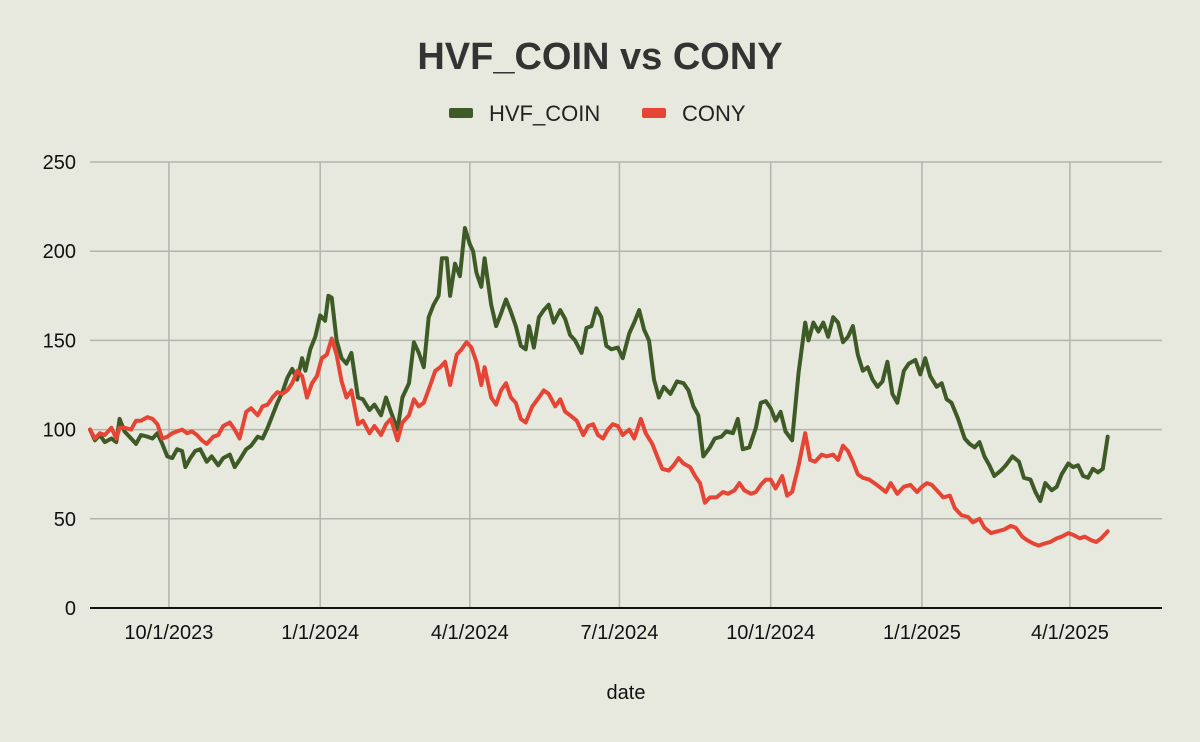 Image resolution: width=1200 pixels, height=742 pixels. Describe the element at coordinates (619, 633) in the screenshot. I see `x-tick-label: 7/1/2024` at that location.